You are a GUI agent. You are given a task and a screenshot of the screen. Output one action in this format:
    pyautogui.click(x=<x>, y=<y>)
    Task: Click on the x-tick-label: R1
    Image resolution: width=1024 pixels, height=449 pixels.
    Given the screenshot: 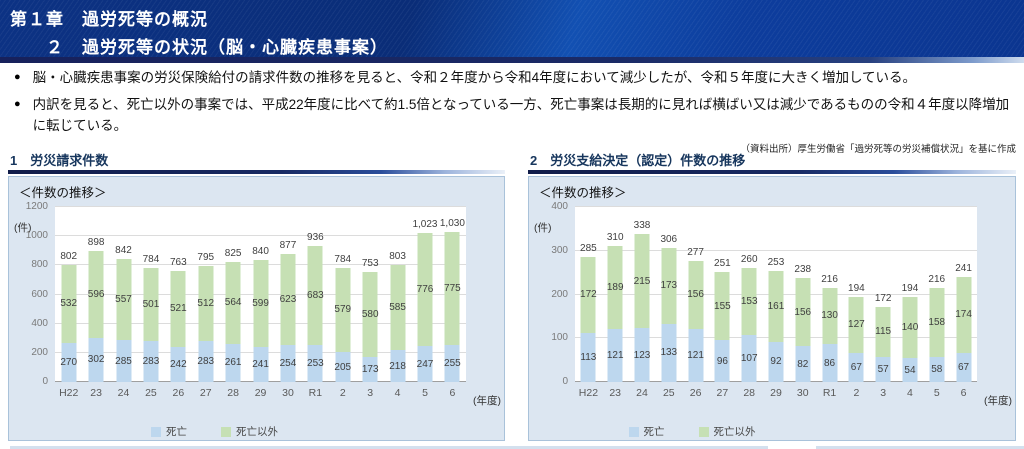 What is the action you would take?
    pyautogui.click(x=829, y=393)
    